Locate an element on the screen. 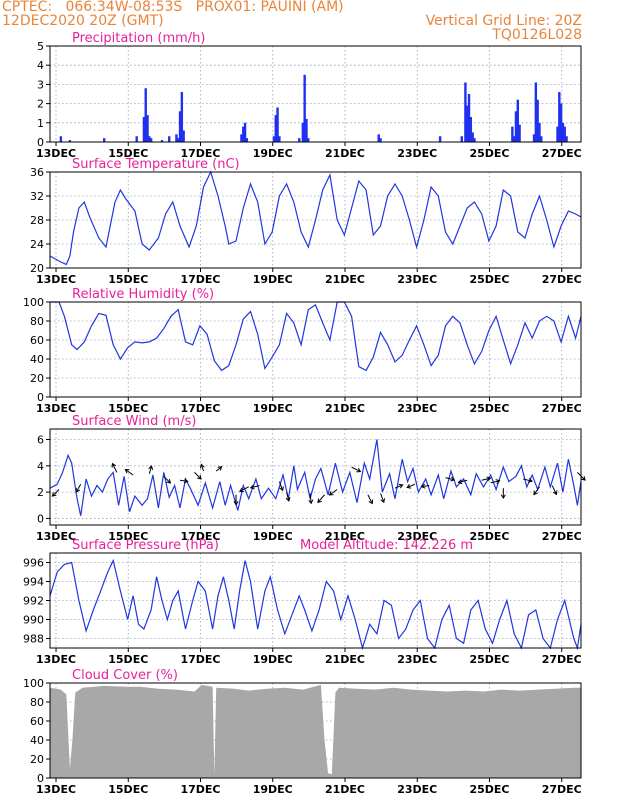 Image resolution: width=618 pixels, height=800 pixels. precip-xtick-label: 25DEC is located at coordinates (489, 153).